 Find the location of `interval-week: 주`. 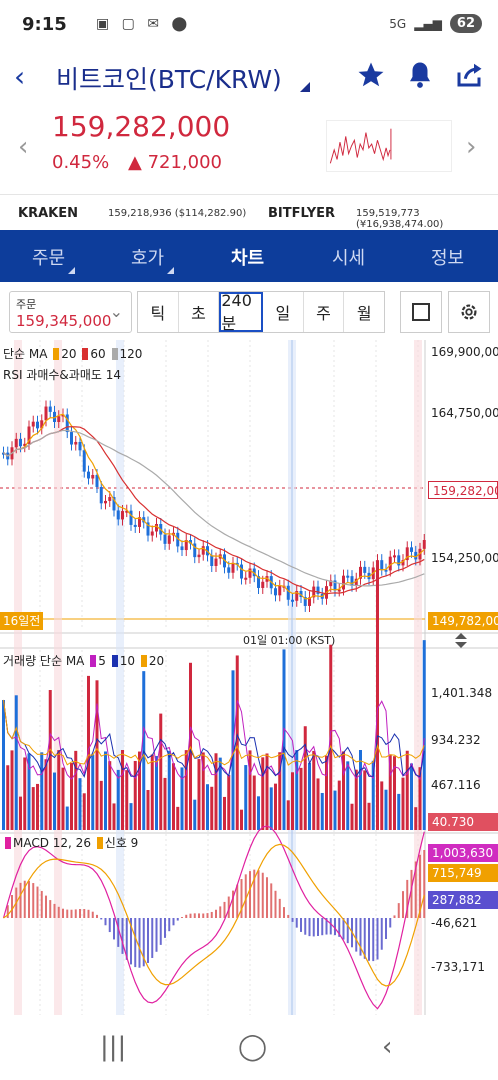

interval-week: 주 is located at coordinates (324, 312).